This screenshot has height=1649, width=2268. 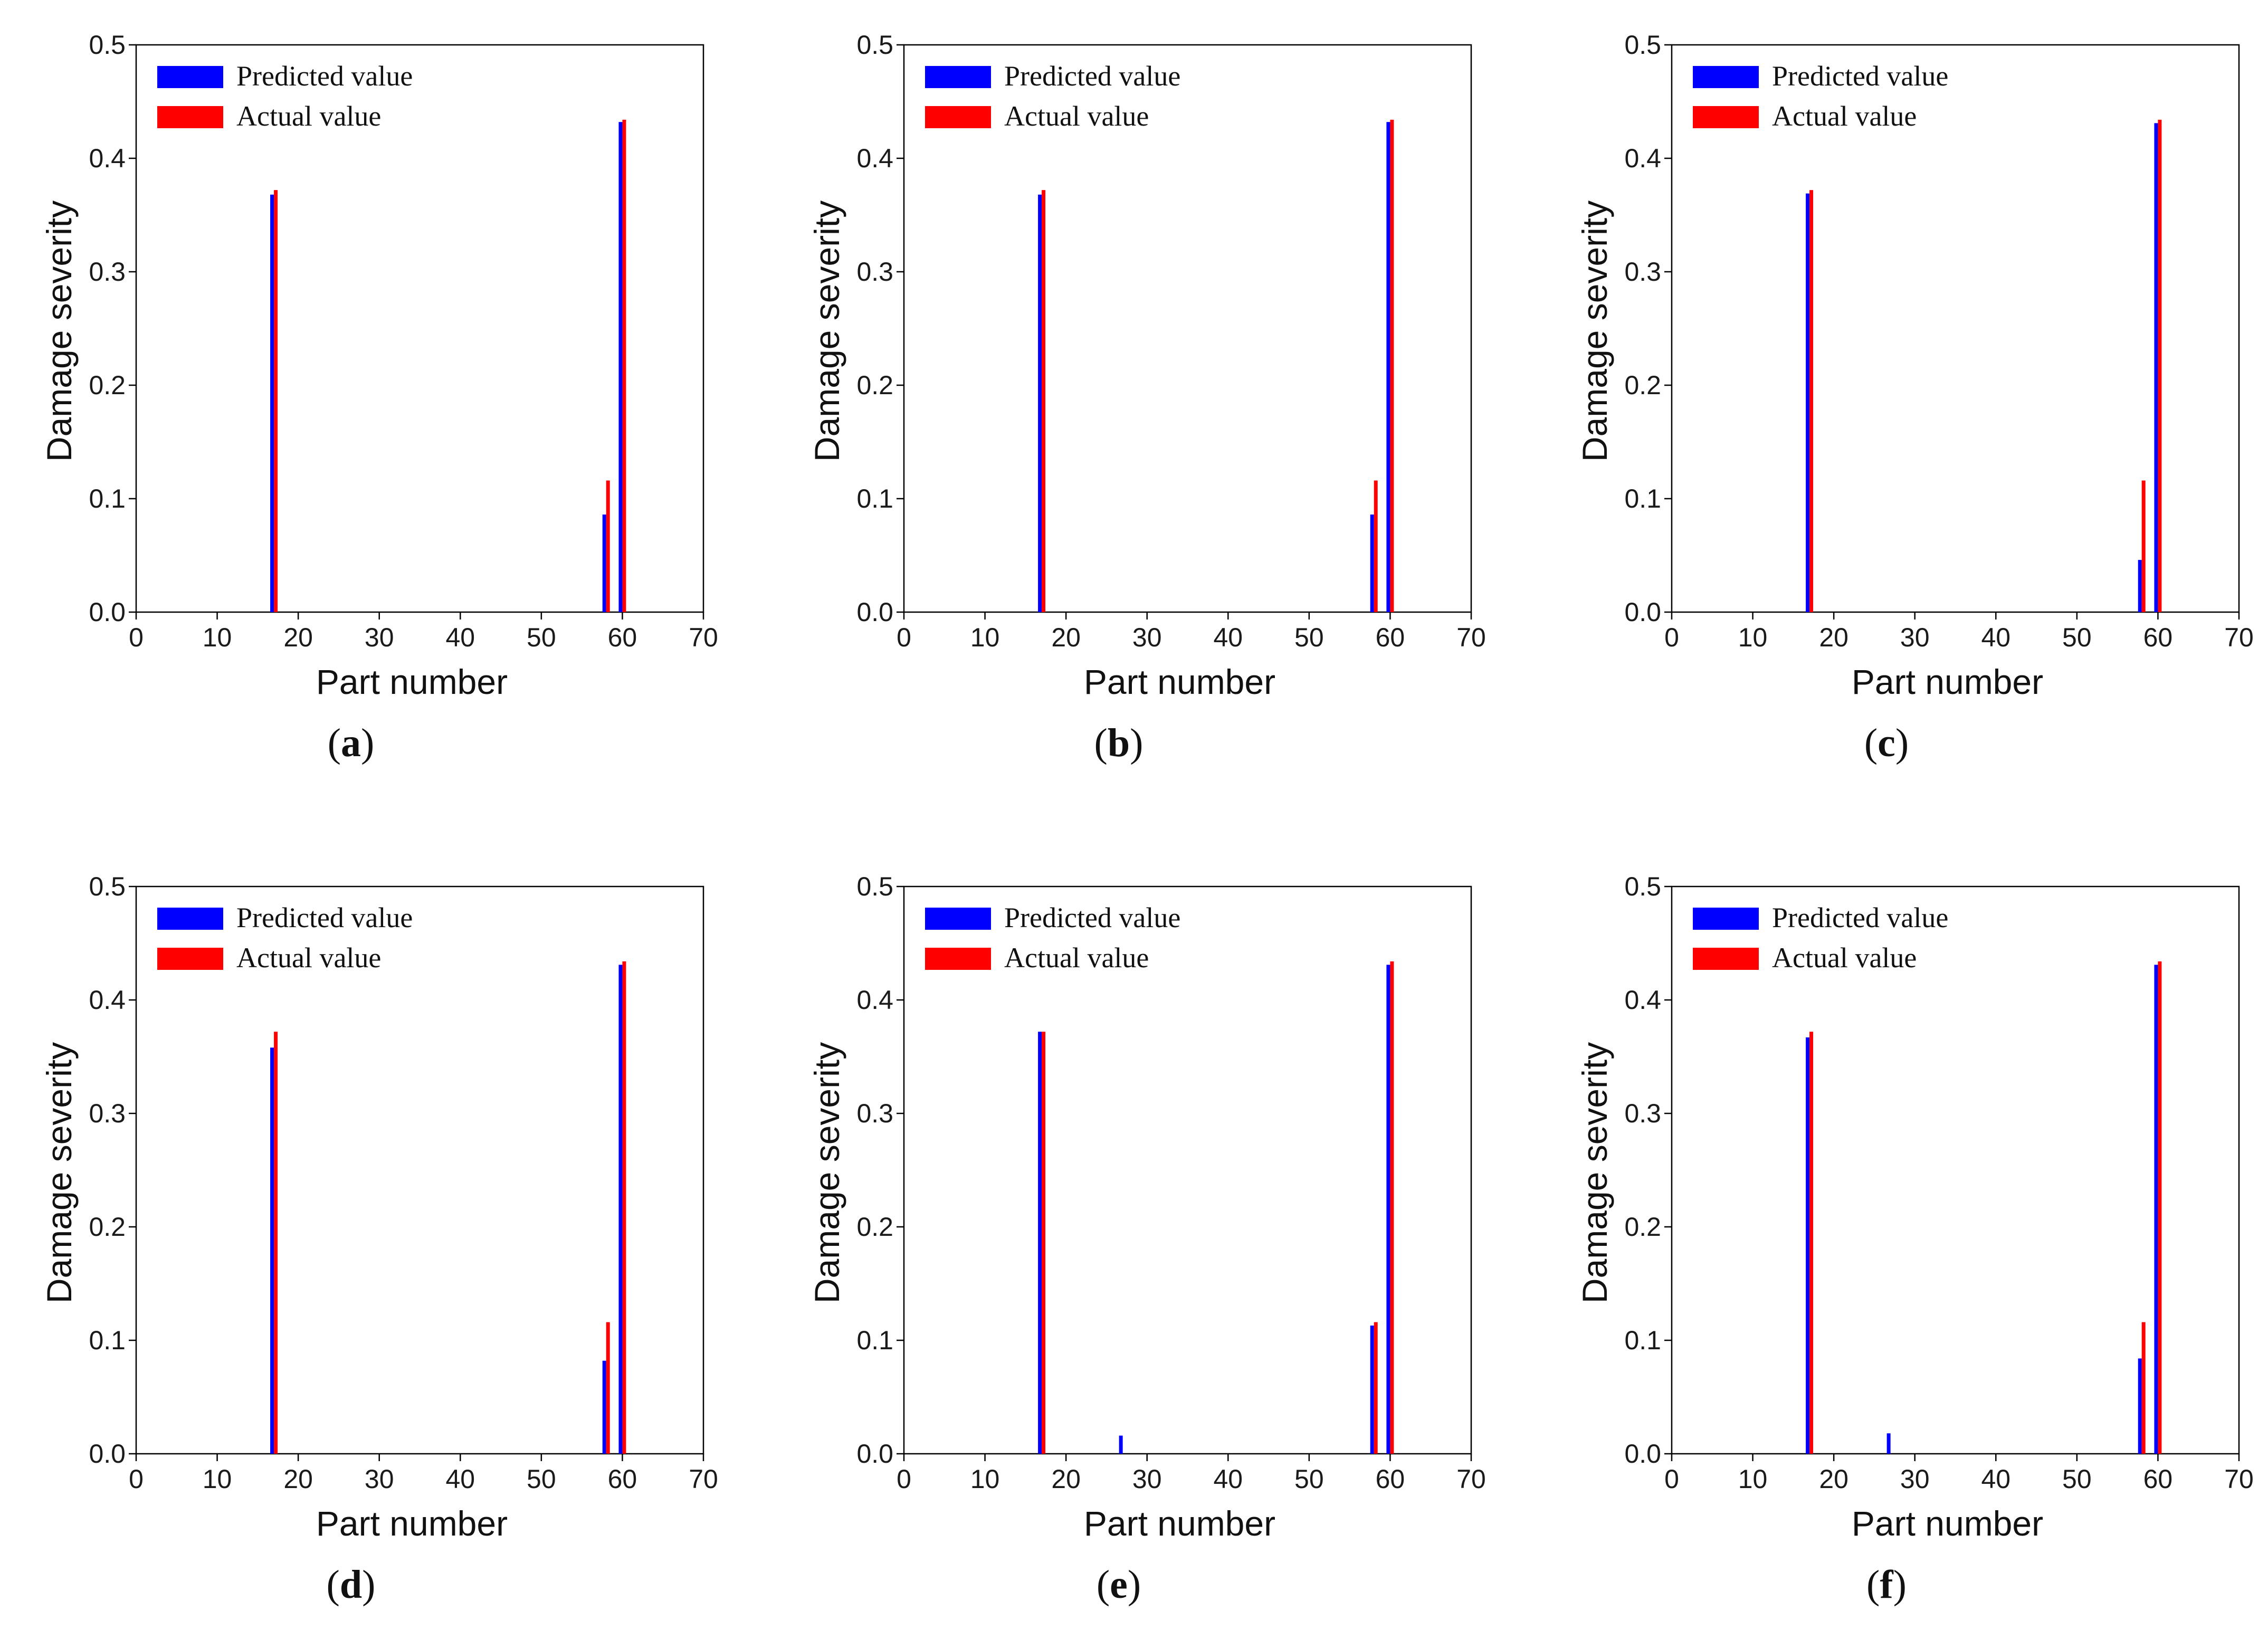 What do you see at coordinates (351, 743) in the screenshot?
I see `caption-letter: a` at bounding box center [351, 743].